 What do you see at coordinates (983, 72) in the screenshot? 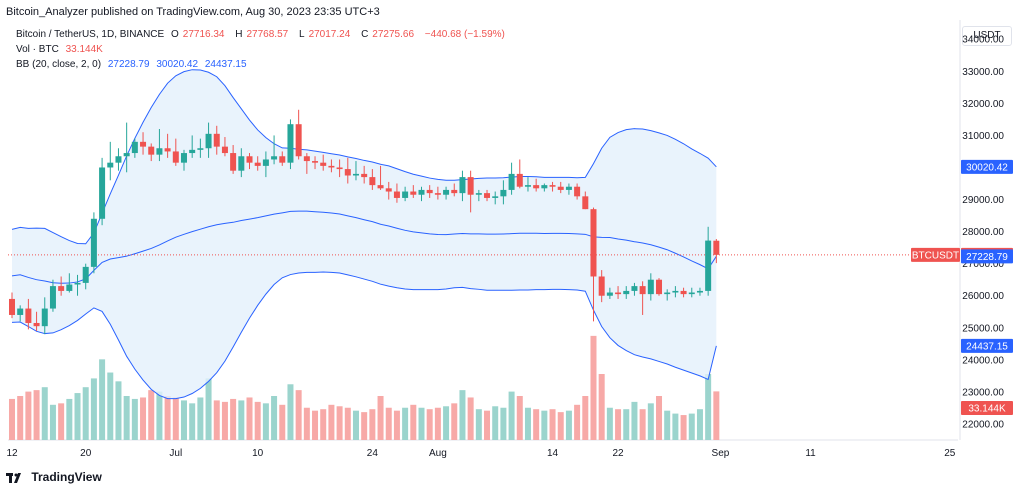
I see `y-tick-label: 33000.00` at bounding box center [983, 72].